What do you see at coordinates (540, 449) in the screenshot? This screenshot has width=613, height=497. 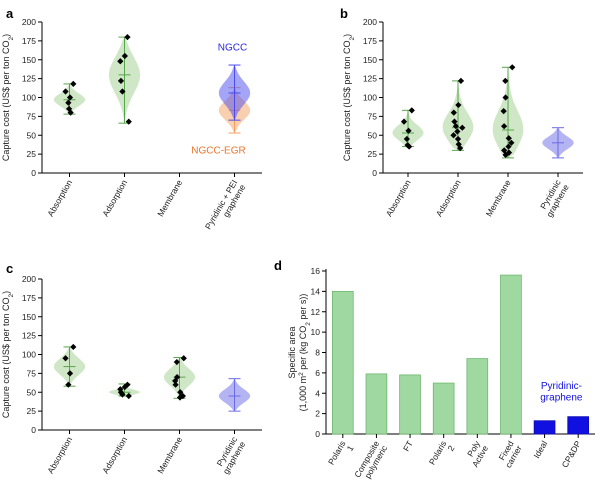 I see `x-tick-label: Ideal` at bounding box center [540, 449].